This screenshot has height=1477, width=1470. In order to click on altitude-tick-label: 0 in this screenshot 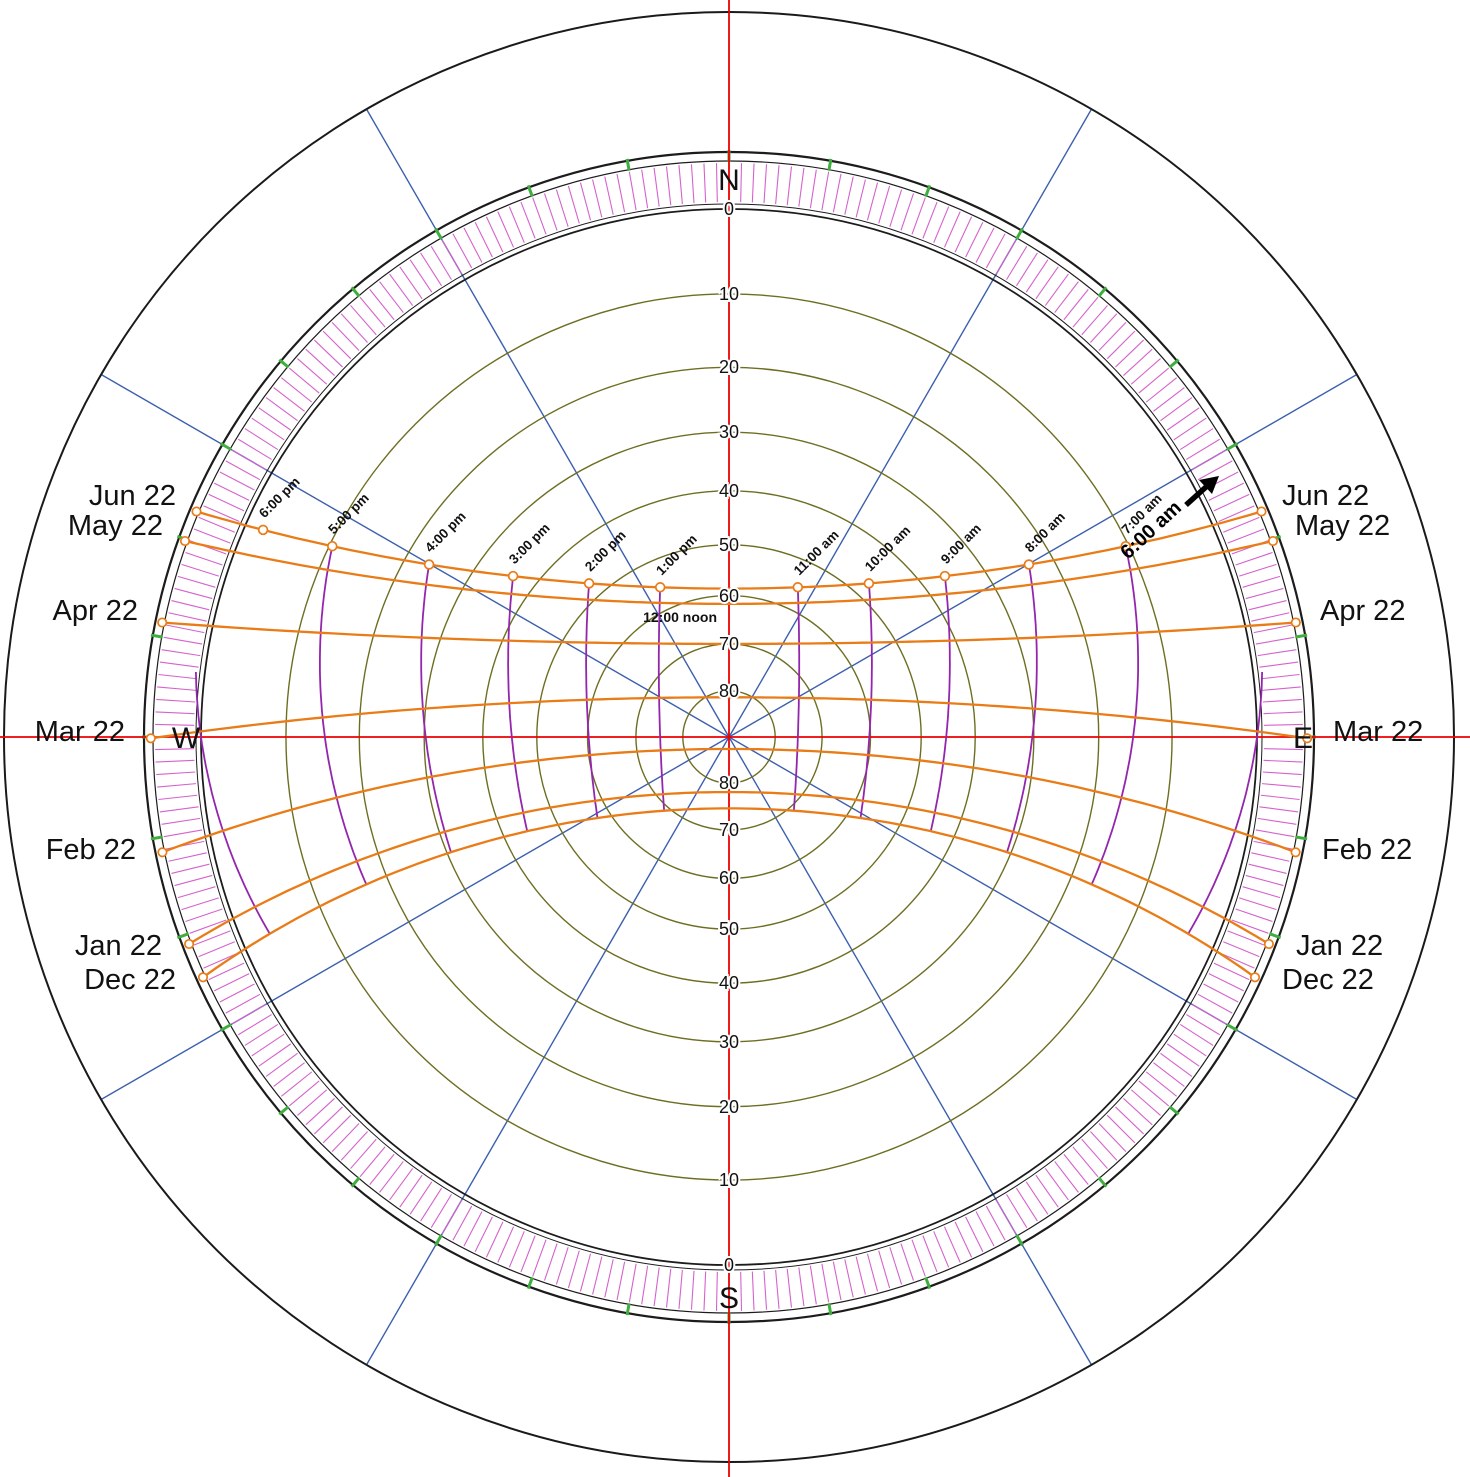, I will do `click(729, 1265)`.